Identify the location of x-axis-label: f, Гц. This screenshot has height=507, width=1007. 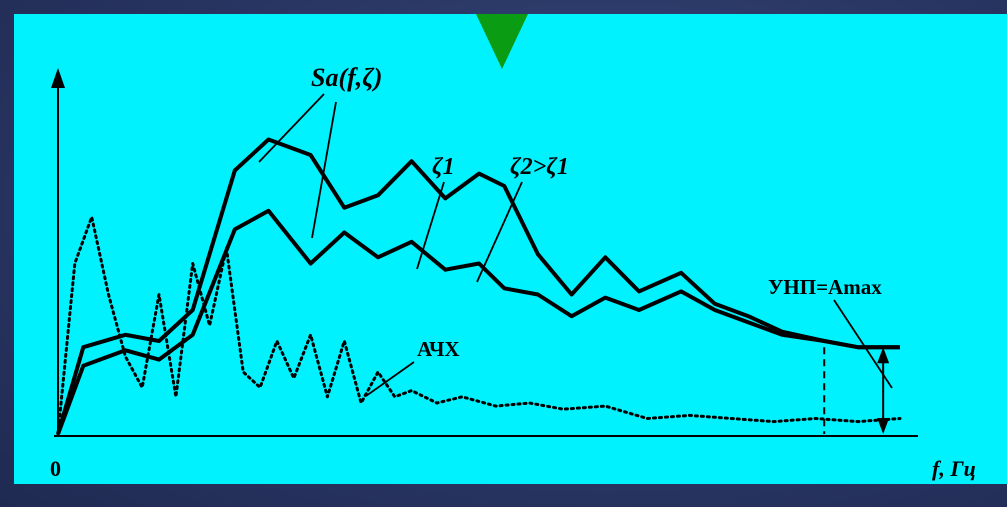
(954, 468).